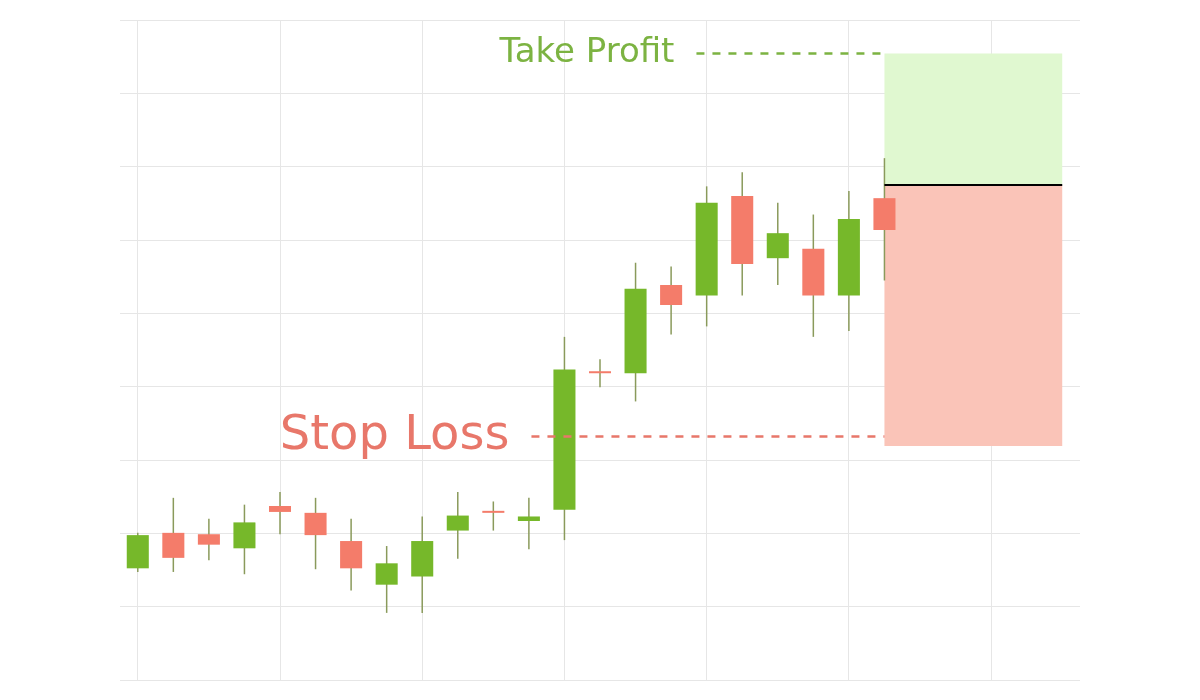 The image size is (1200, 700). I want to click on ref-line-label: Stop Loss, so click(394, 431).